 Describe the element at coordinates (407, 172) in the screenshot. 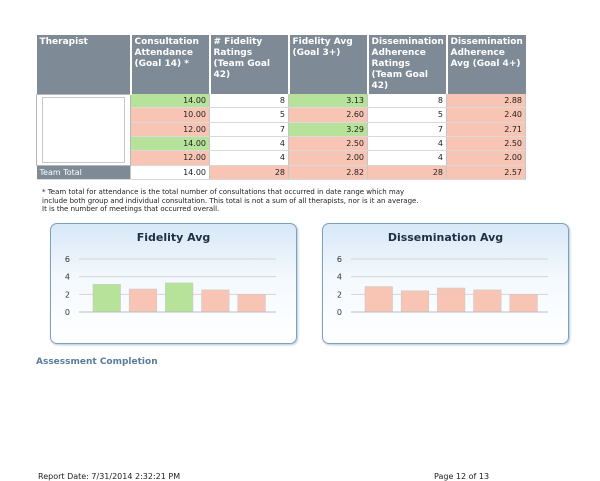

I see `total-dissemination-count-cell: 28` at that location.